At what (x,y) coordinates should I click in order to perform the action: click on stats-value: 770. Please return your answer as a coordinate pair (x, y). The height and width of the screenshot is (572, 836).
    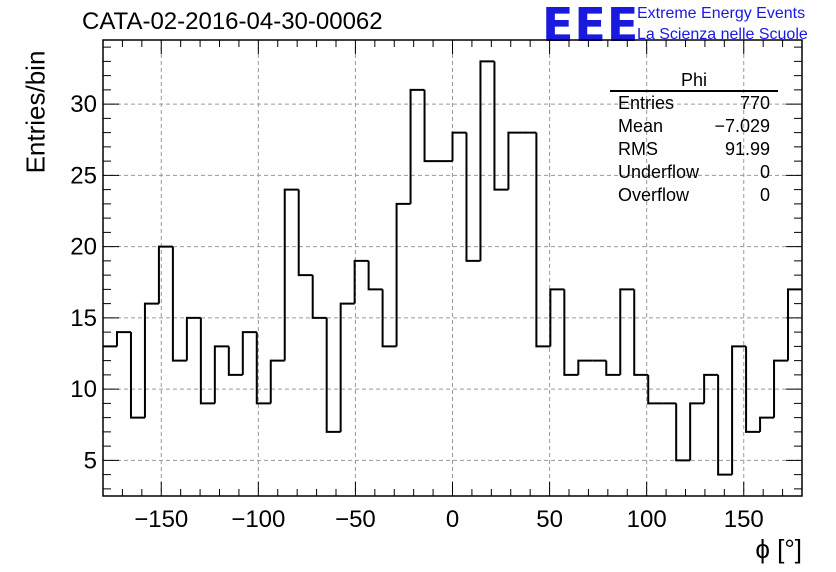
    Looking at the image, I should click on (754, 103).